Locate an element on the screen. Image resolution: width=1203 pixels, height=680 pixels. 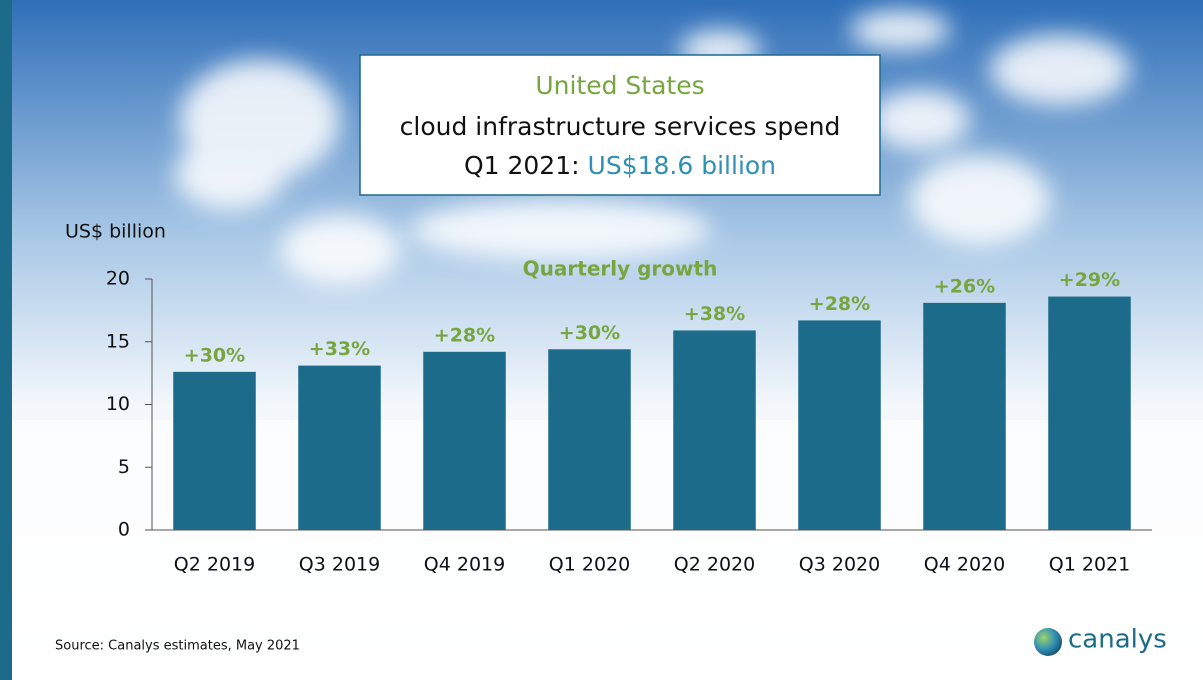
logo-globe is located at coordinates (1048, 642).